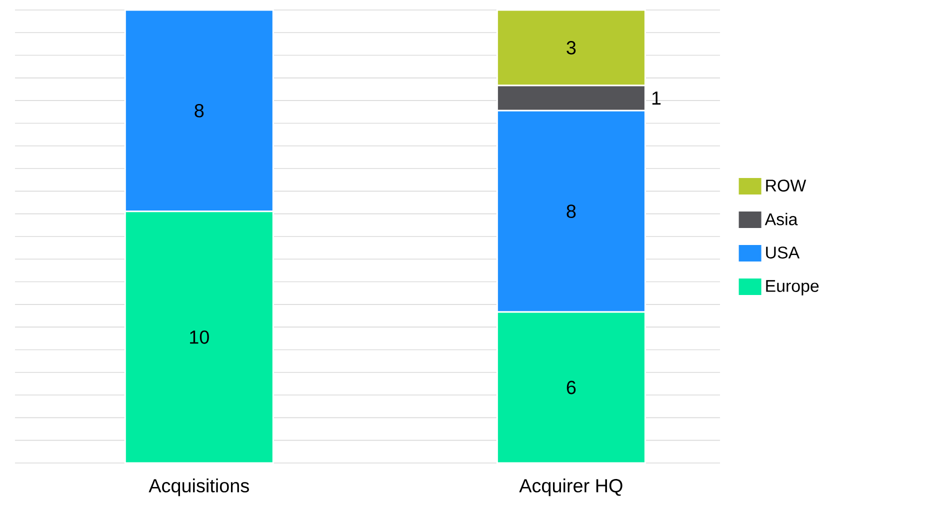  I want to click on legend-label: ROW, so click(786, 186).